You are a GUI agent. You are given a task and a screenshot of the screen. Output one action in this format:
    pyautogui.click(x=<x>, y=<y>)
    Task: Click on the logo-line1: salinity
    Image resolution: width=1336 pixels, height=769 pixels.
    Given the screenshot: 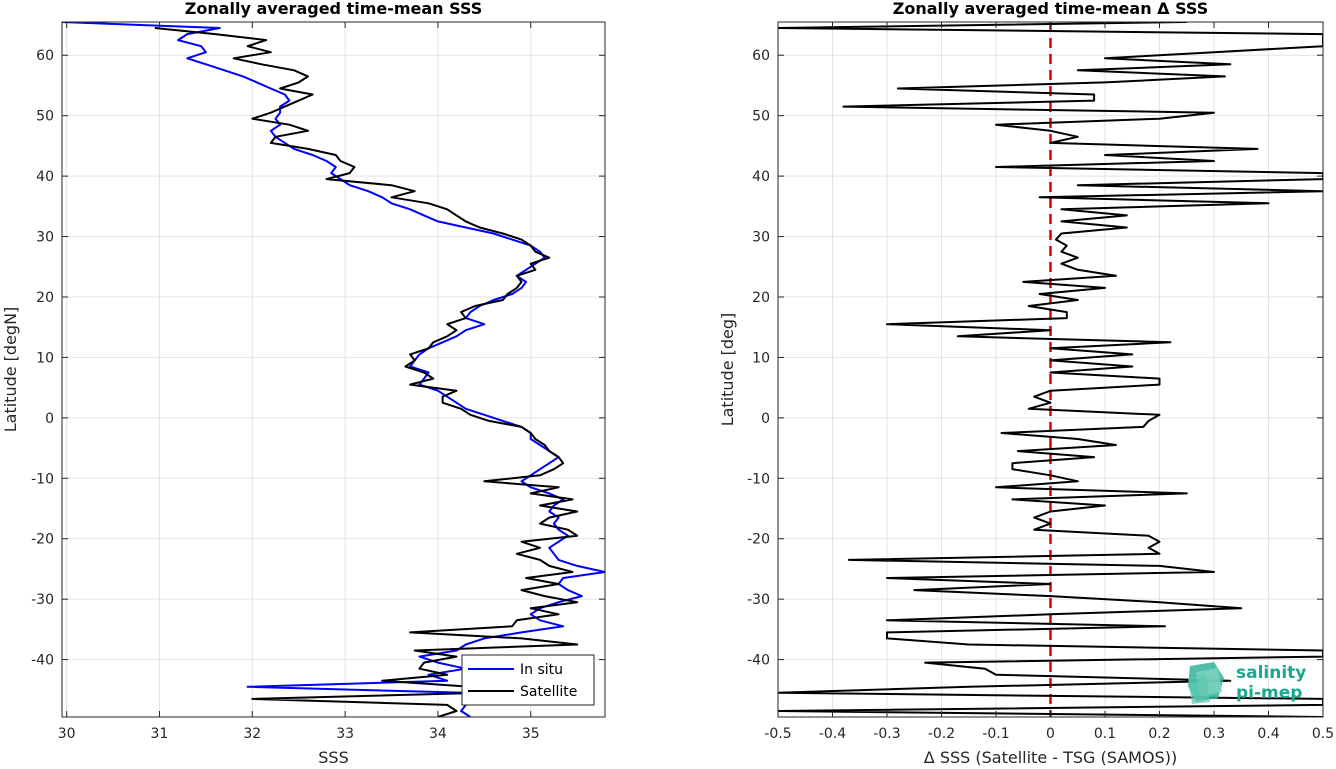 What is the action you would take?
    pyautogui.click(x=1271, y=673)
    